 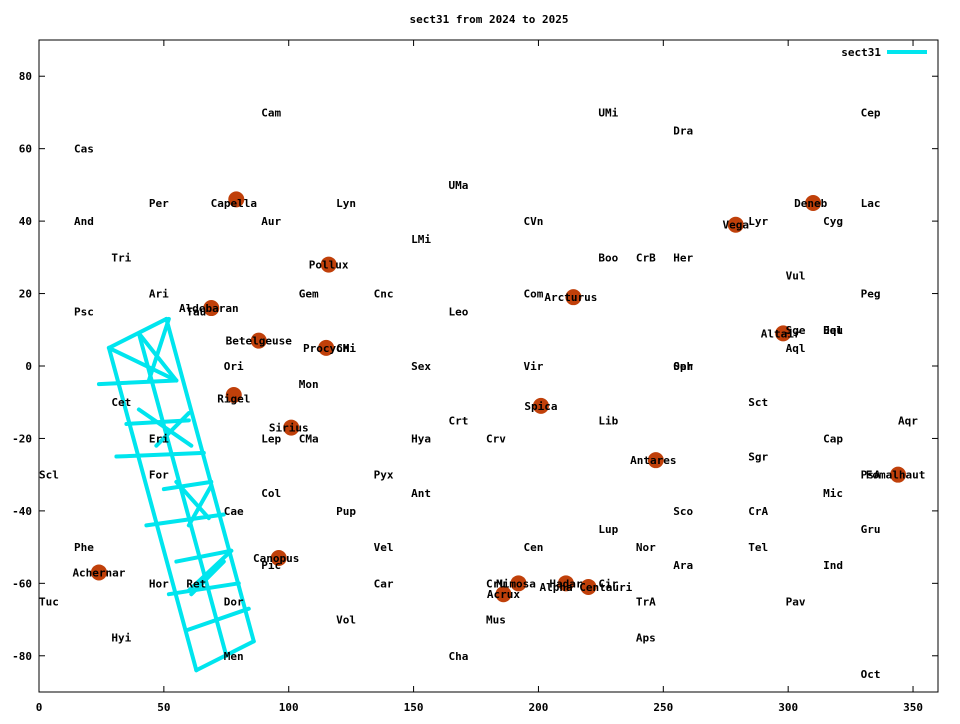 What do you see at coordinates (908, 420) in the screenshot?
I see `constellation-label: Aqr` at bounding box center [908, 420].